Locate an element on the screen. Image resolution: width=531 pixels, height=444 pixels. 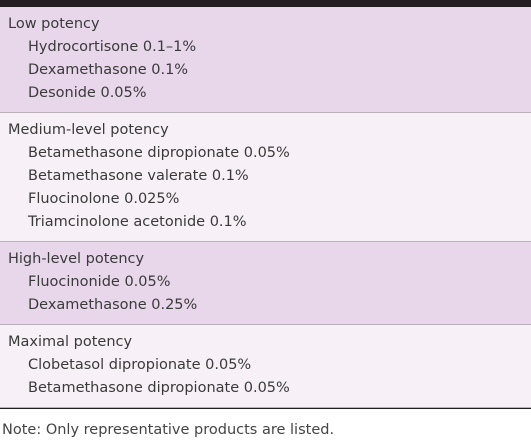
group-heading: Maximal potency is located at coordinates (70, 342).